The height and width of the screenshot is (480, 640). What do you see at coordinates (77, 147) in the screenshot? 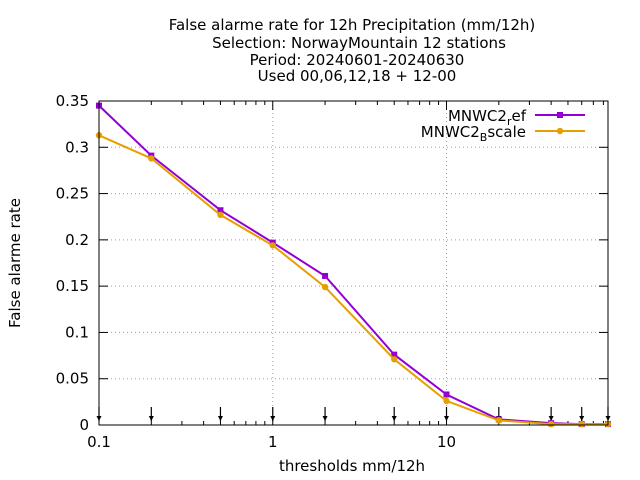
I see `y-tick-label: 0.3` at bounding box center [77, 147].